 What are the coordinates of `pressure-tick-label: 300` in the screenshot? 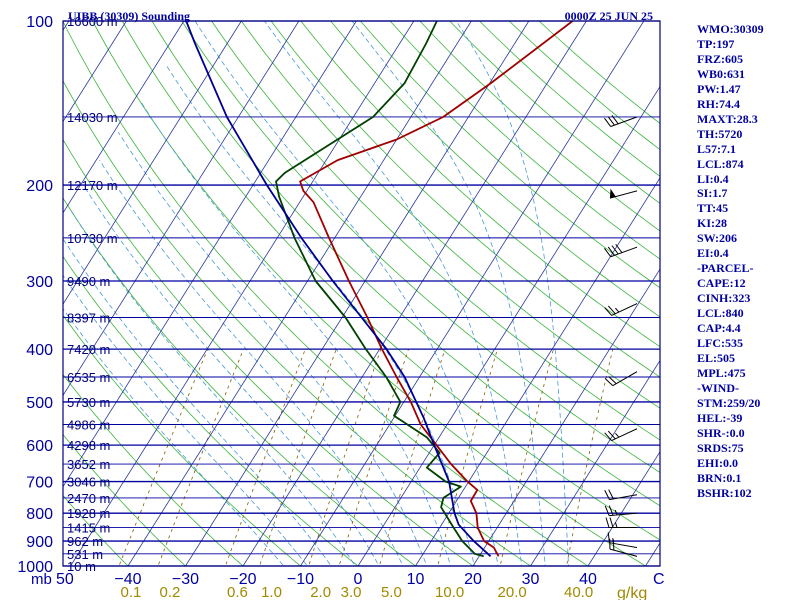 It's located at (39, 282).